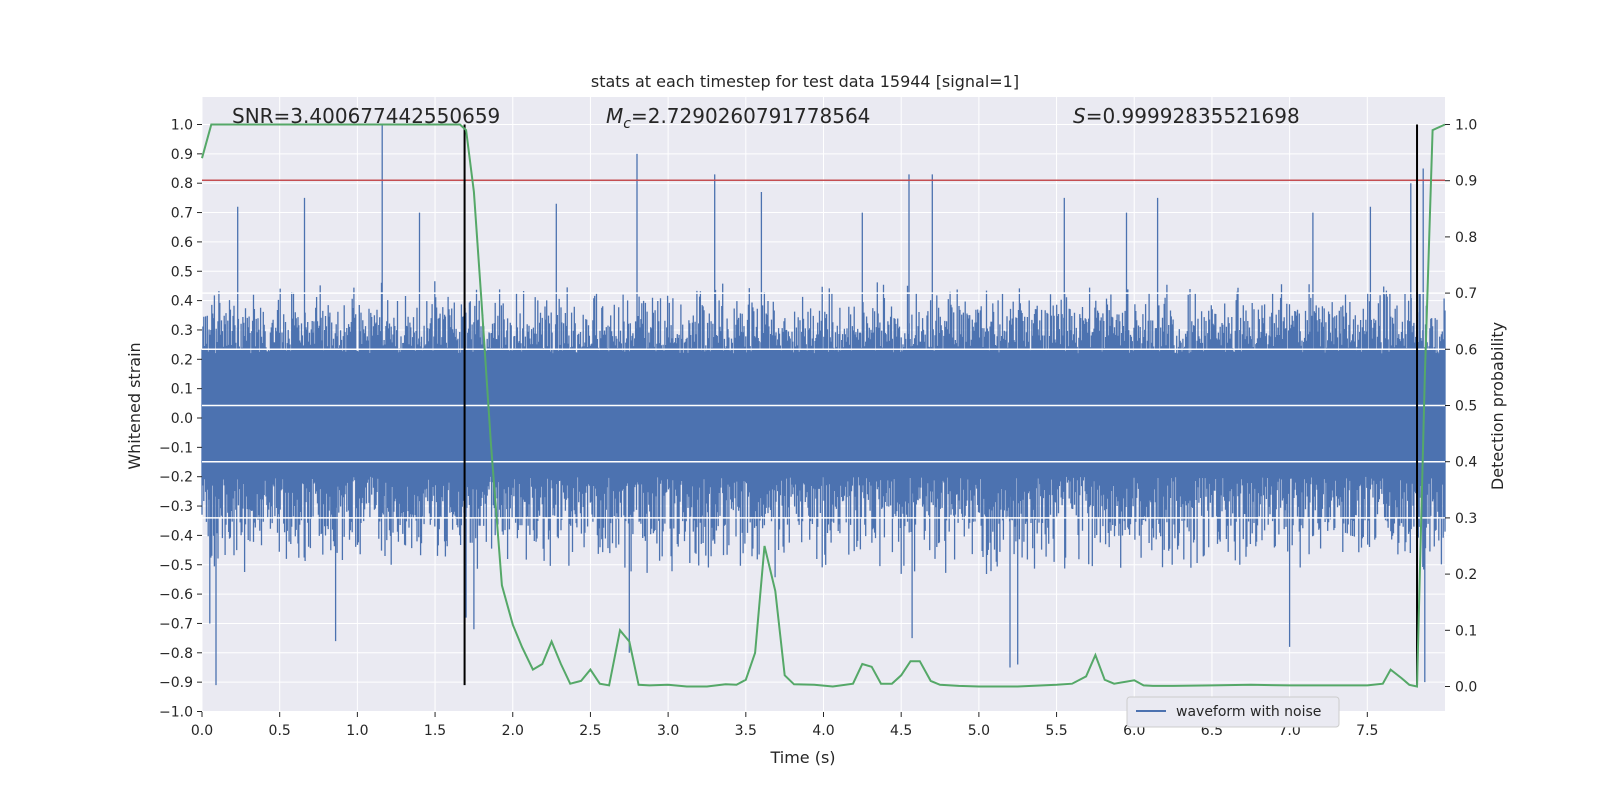 This screenshot has width=1600, height=800. What do you see at coordinates (1079, 116) in the screenshot?
I see `s-symbol: S` at bounding box center [1079, 116].